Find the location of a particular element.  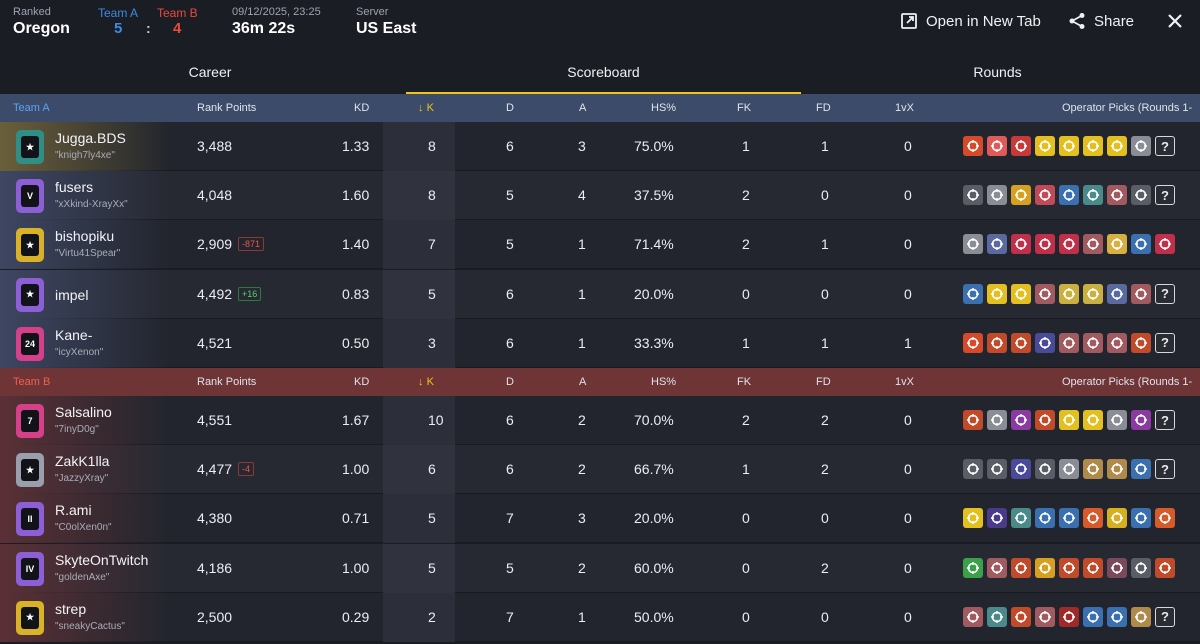

col-rank-points: Rank Points is located at coordinates (227, 108).